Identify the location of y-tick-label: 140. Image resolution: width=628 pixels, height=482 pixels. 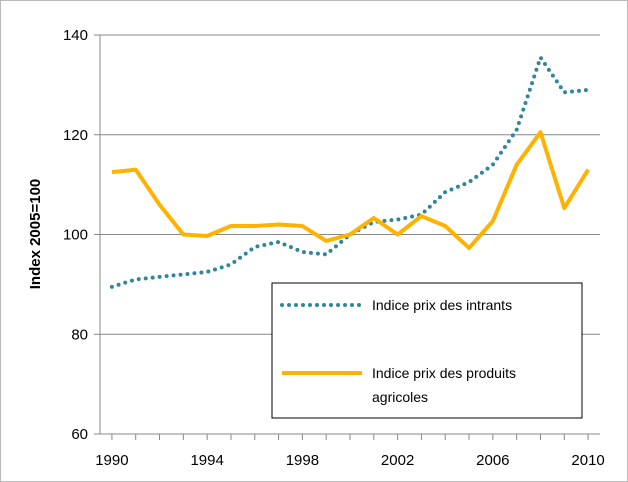
(75, 35).